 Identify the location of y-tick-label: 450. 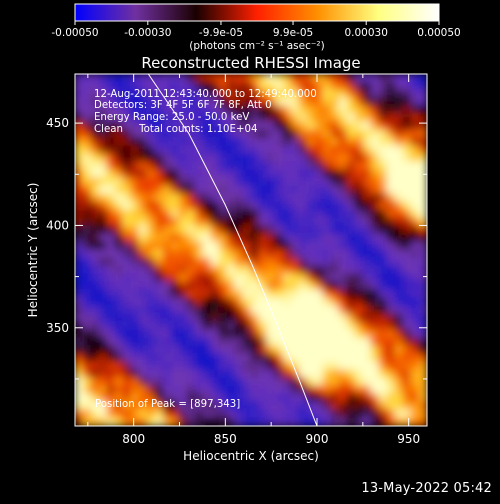
(57, 123).